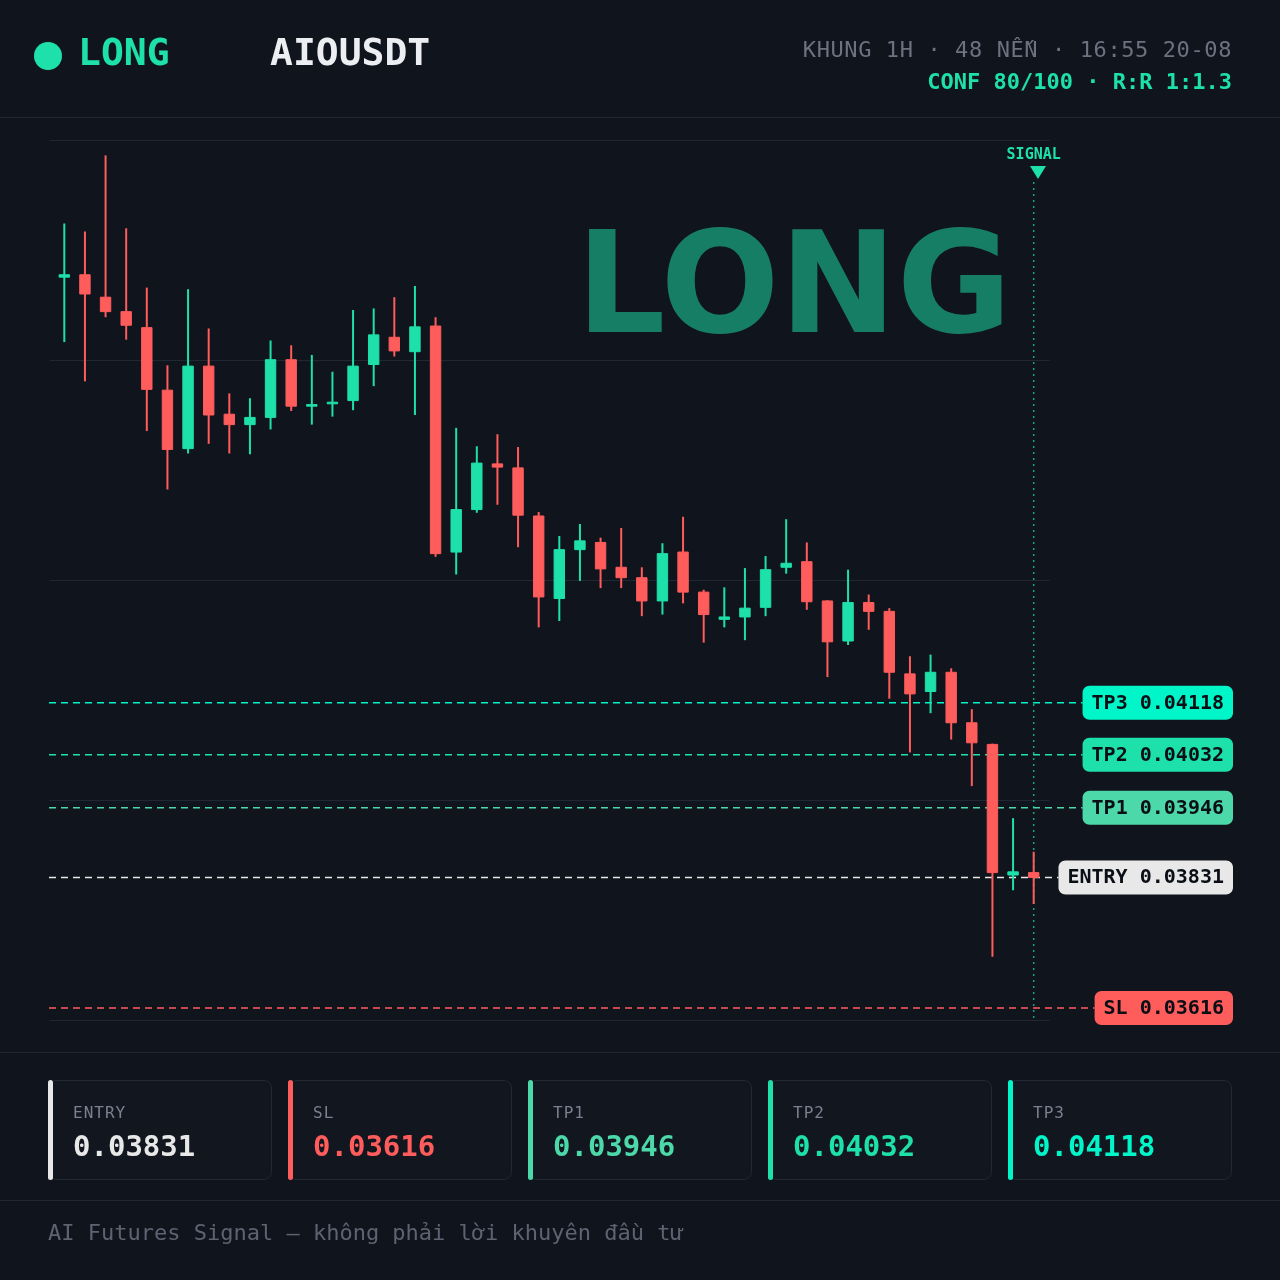 The width and height of the screenshot is (1280, 1280). I want to click on text: 0.03831, so click(134, 1146).